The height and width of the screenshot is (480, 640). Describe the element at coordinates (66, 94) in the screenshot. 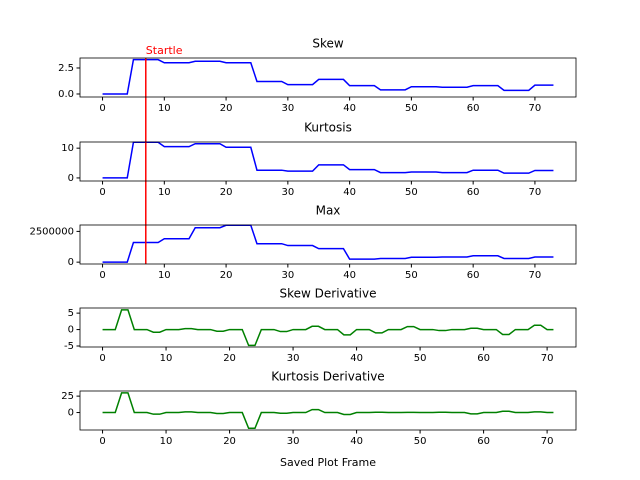

I see `y-tick-label: 0.0` at that location.